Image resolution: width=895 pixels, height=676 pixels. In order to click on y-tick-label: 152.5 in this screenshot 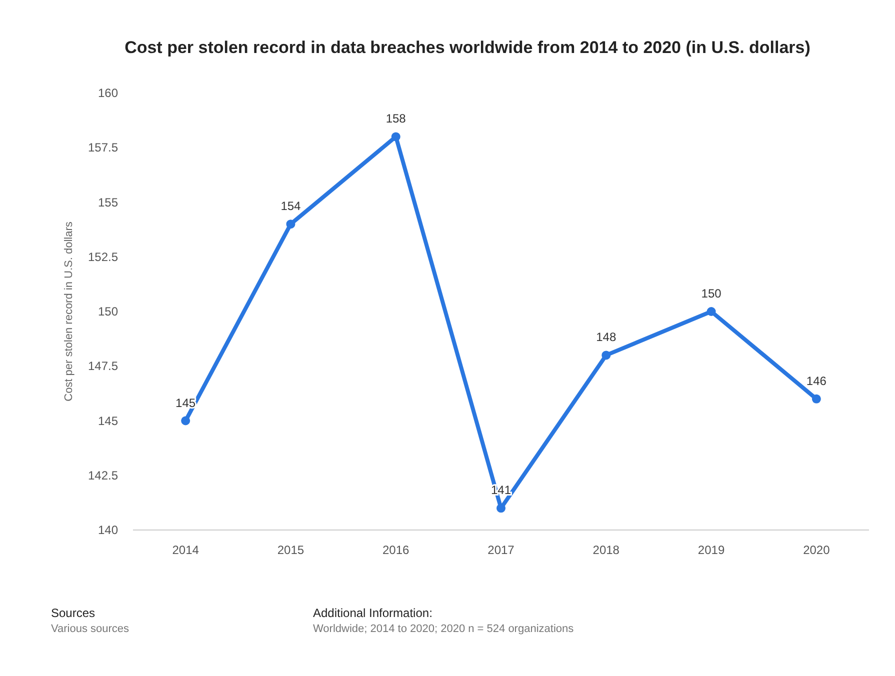, I will do `click(103, 257)`.